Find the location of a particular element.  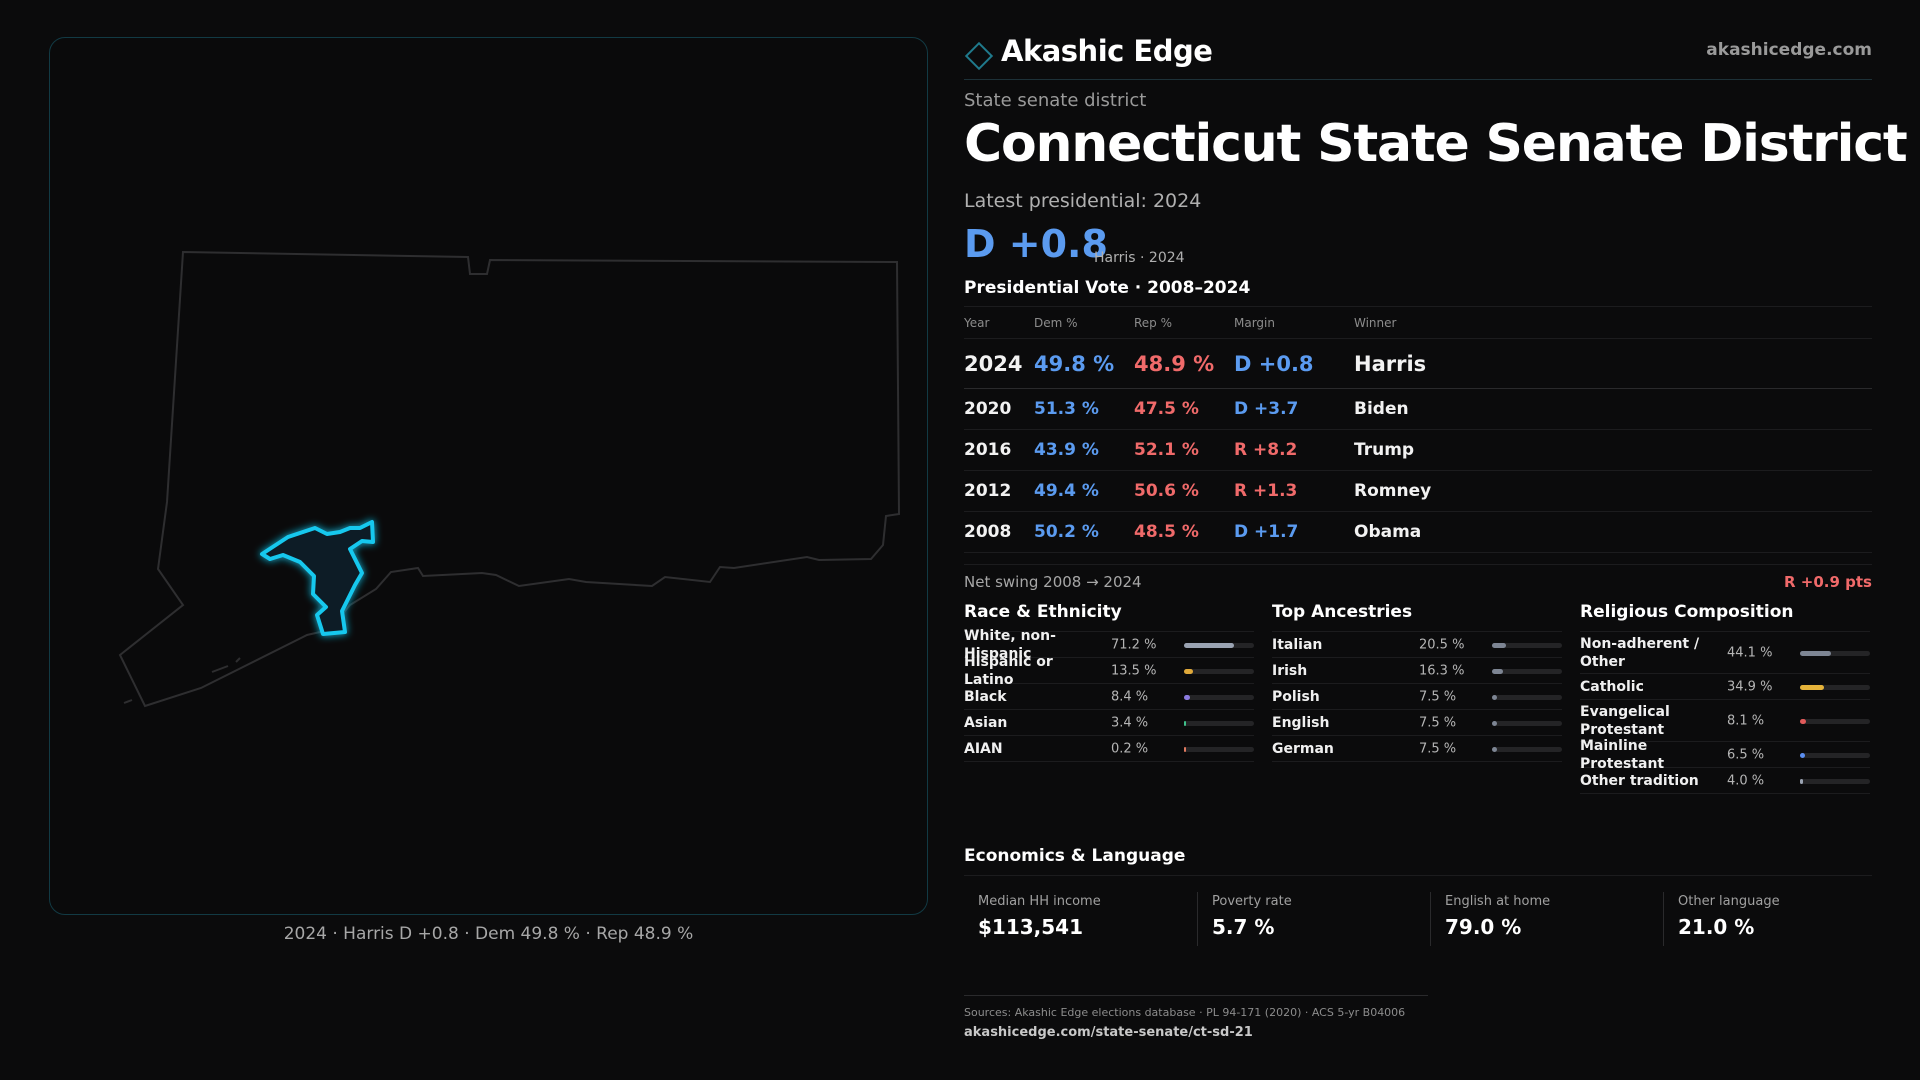

religion-value: 44.1 % is located at coordinates (1750, 652).